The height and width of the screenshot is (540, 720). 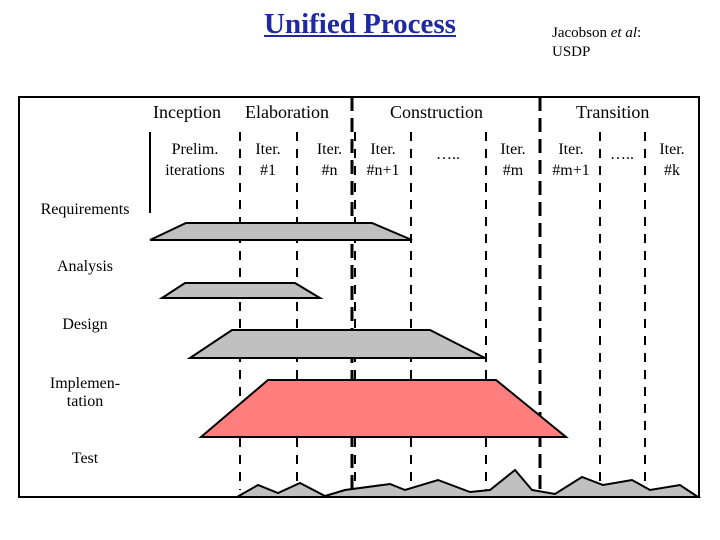 I want to click on workflow-label-requirements: Requirements, so click(x=85, y=209).